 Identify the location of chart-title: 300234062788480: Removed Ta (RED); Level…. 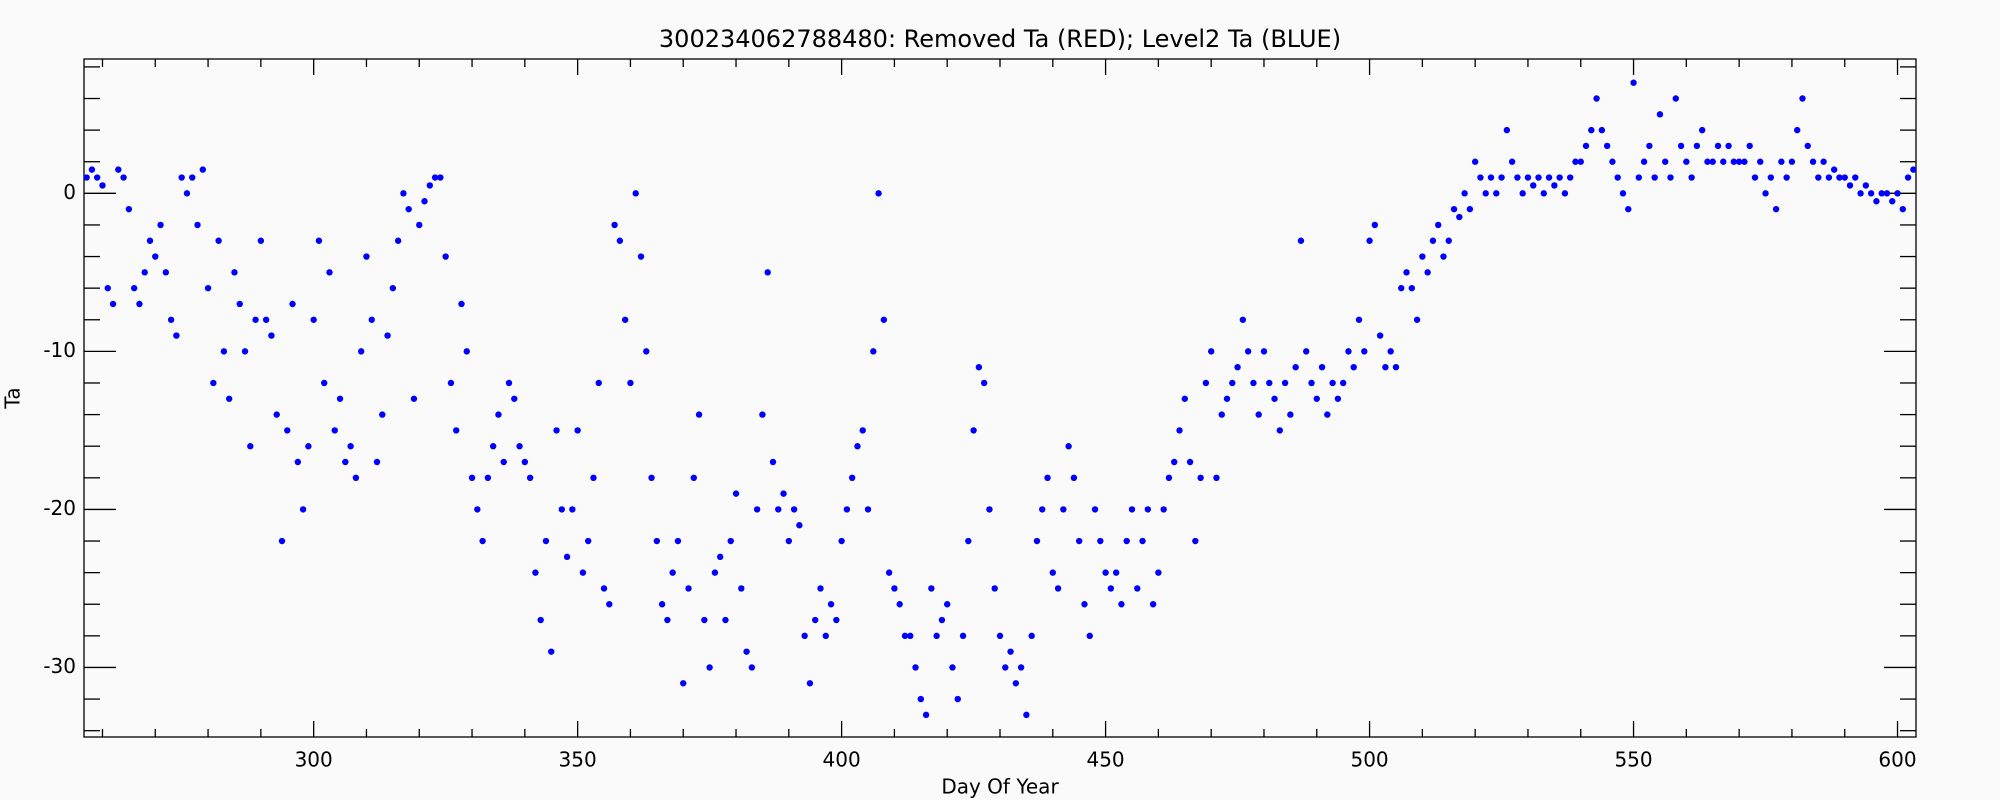
(1000, 39).